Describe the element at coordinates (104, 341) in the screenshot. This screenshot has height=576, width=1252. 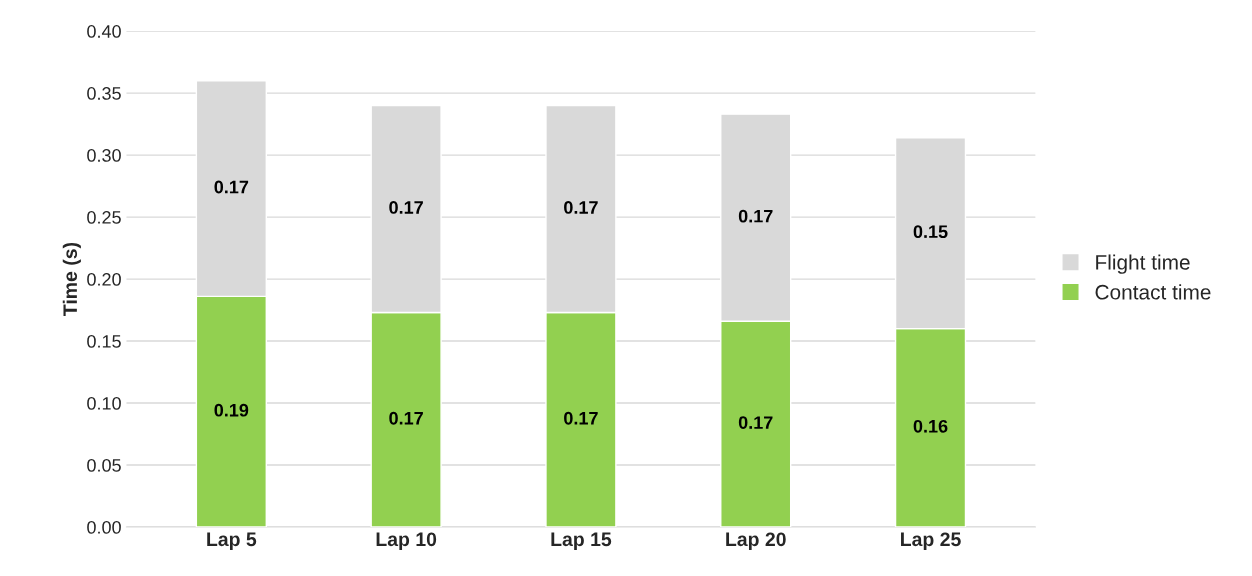
I see `y-tick-label: 0.15` at that location.